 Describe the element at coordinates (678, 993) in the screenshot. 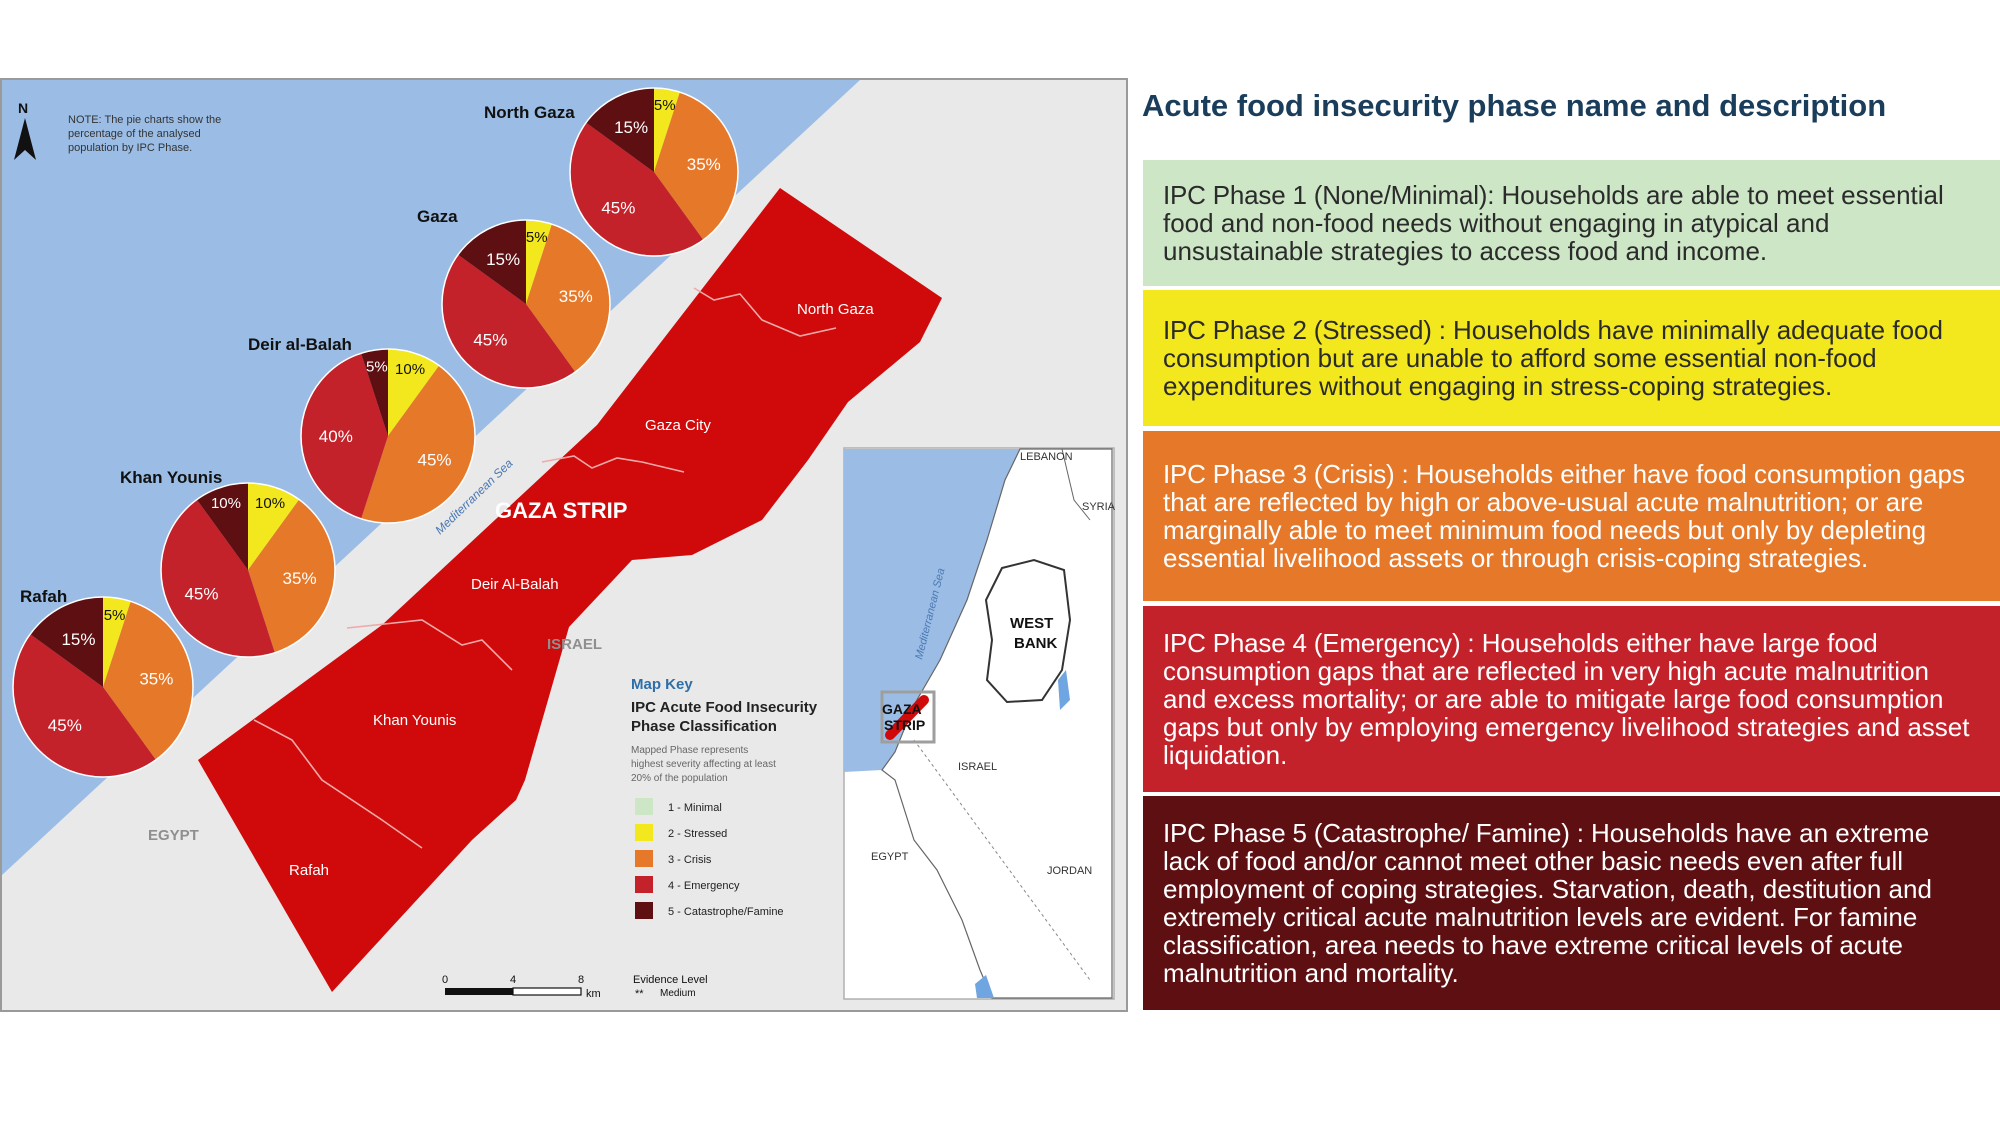

I see `svg-text: Medium` at that location.